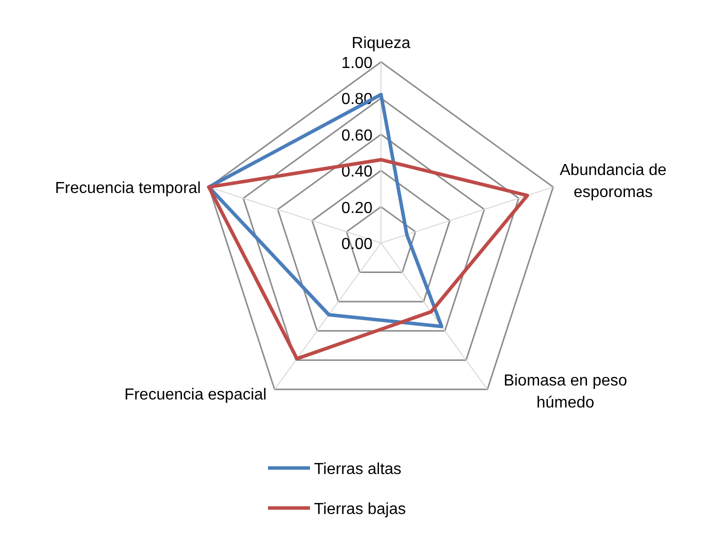 The width and height of the screenshot is (720, 560). What do you see at coordinates (128, 189) in the screenshot?
I see `spoke-label: Frecuencia temporal` at bounding box center [128, 189].